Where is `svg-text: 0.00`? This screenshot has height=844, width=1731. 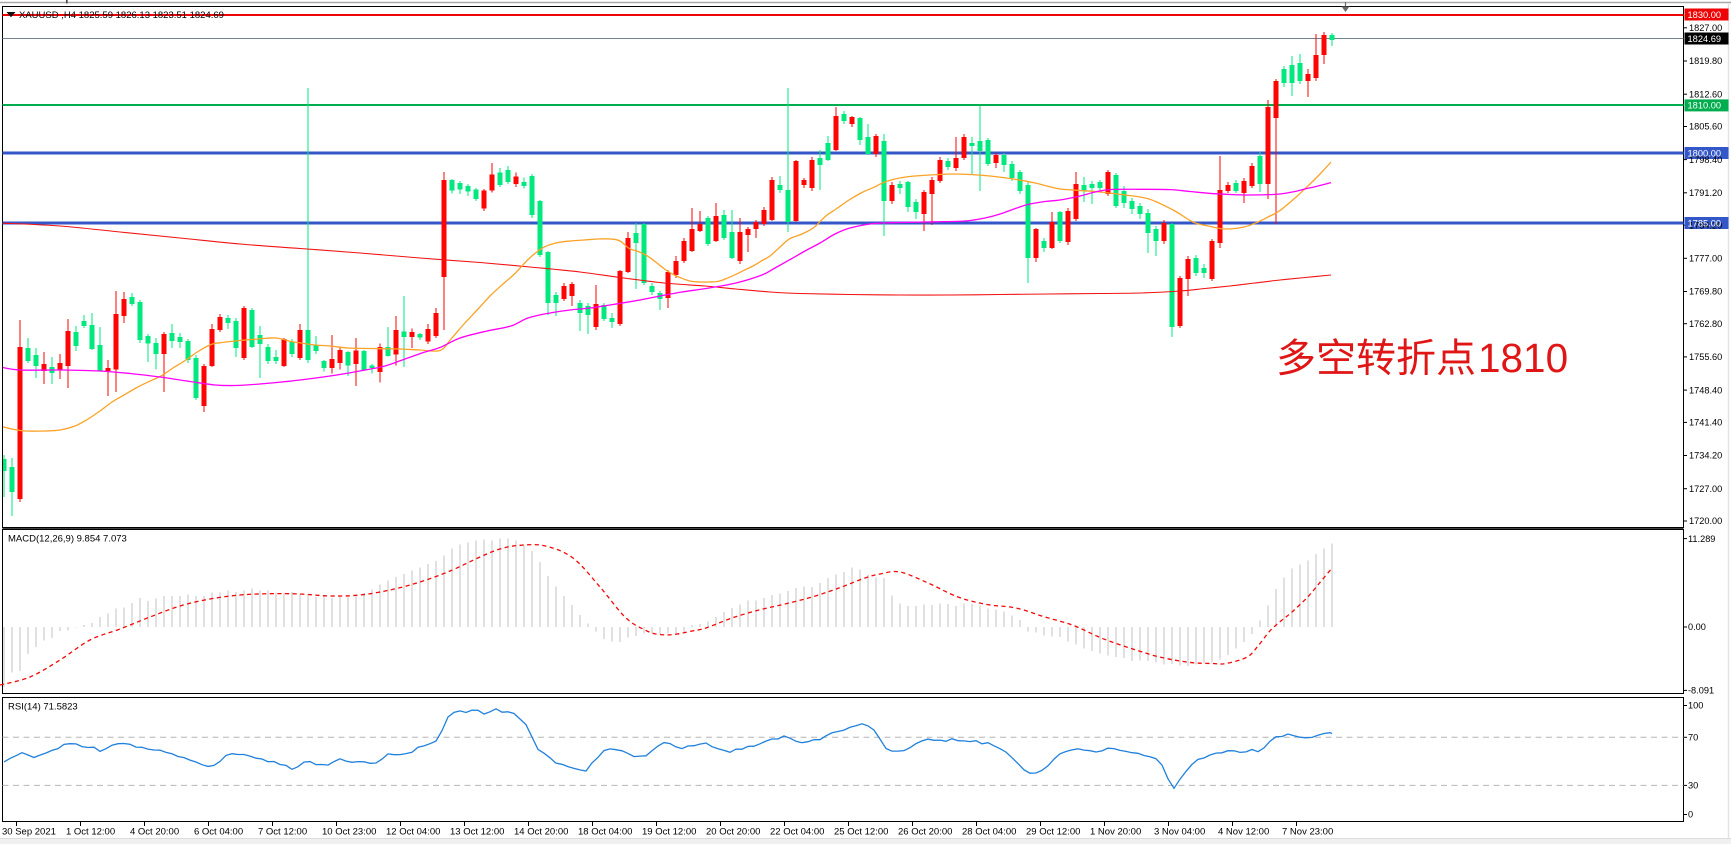 svg-text: 0.00 is located at coordinates (1697, 627).